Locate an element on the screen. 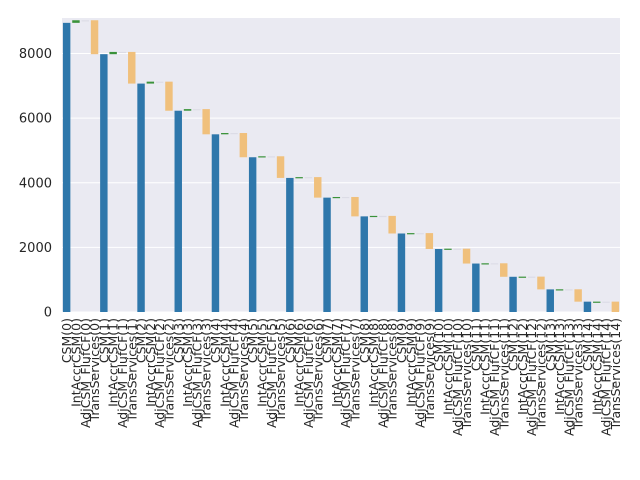 The image size is (640, 480). x-tick-label: IntAccrCSM(11) is located at coordinates (485, 366).